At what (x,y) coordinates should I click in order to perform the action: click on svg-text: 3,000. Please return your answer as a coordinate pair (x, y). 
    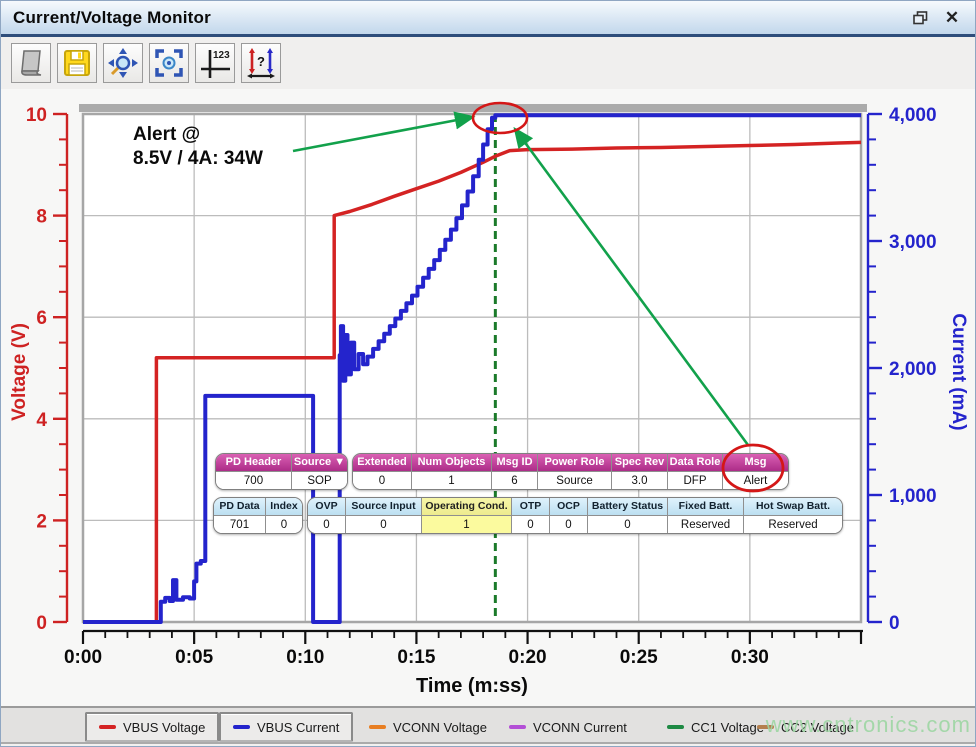
    Looking at the image, I should click on (913, 242).